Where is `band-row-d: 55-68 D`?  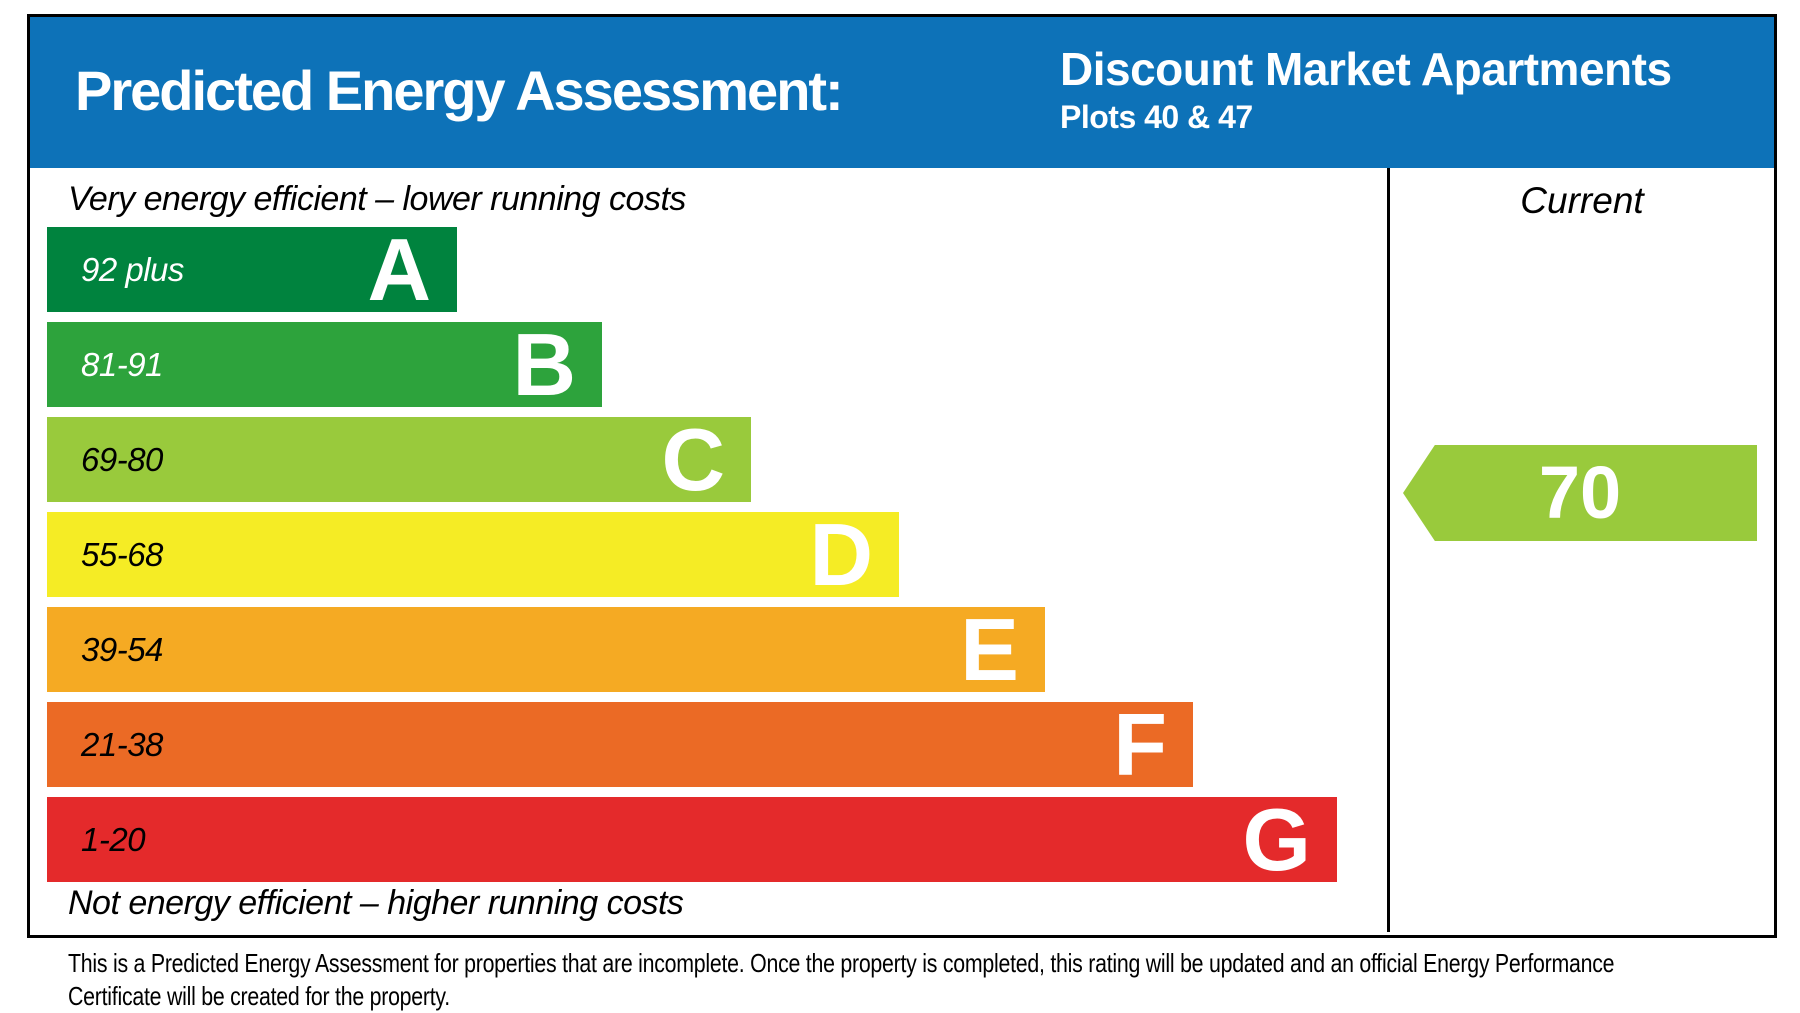
band-row-d: 55-68 D is located at coordinates (473, 554).